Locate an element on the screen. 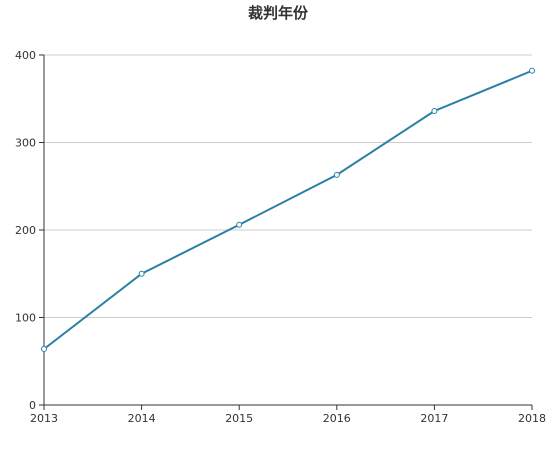 The height and width of the screenshot is (461, 556). y-tick-label: 0 is located at coordinates (32, 405).